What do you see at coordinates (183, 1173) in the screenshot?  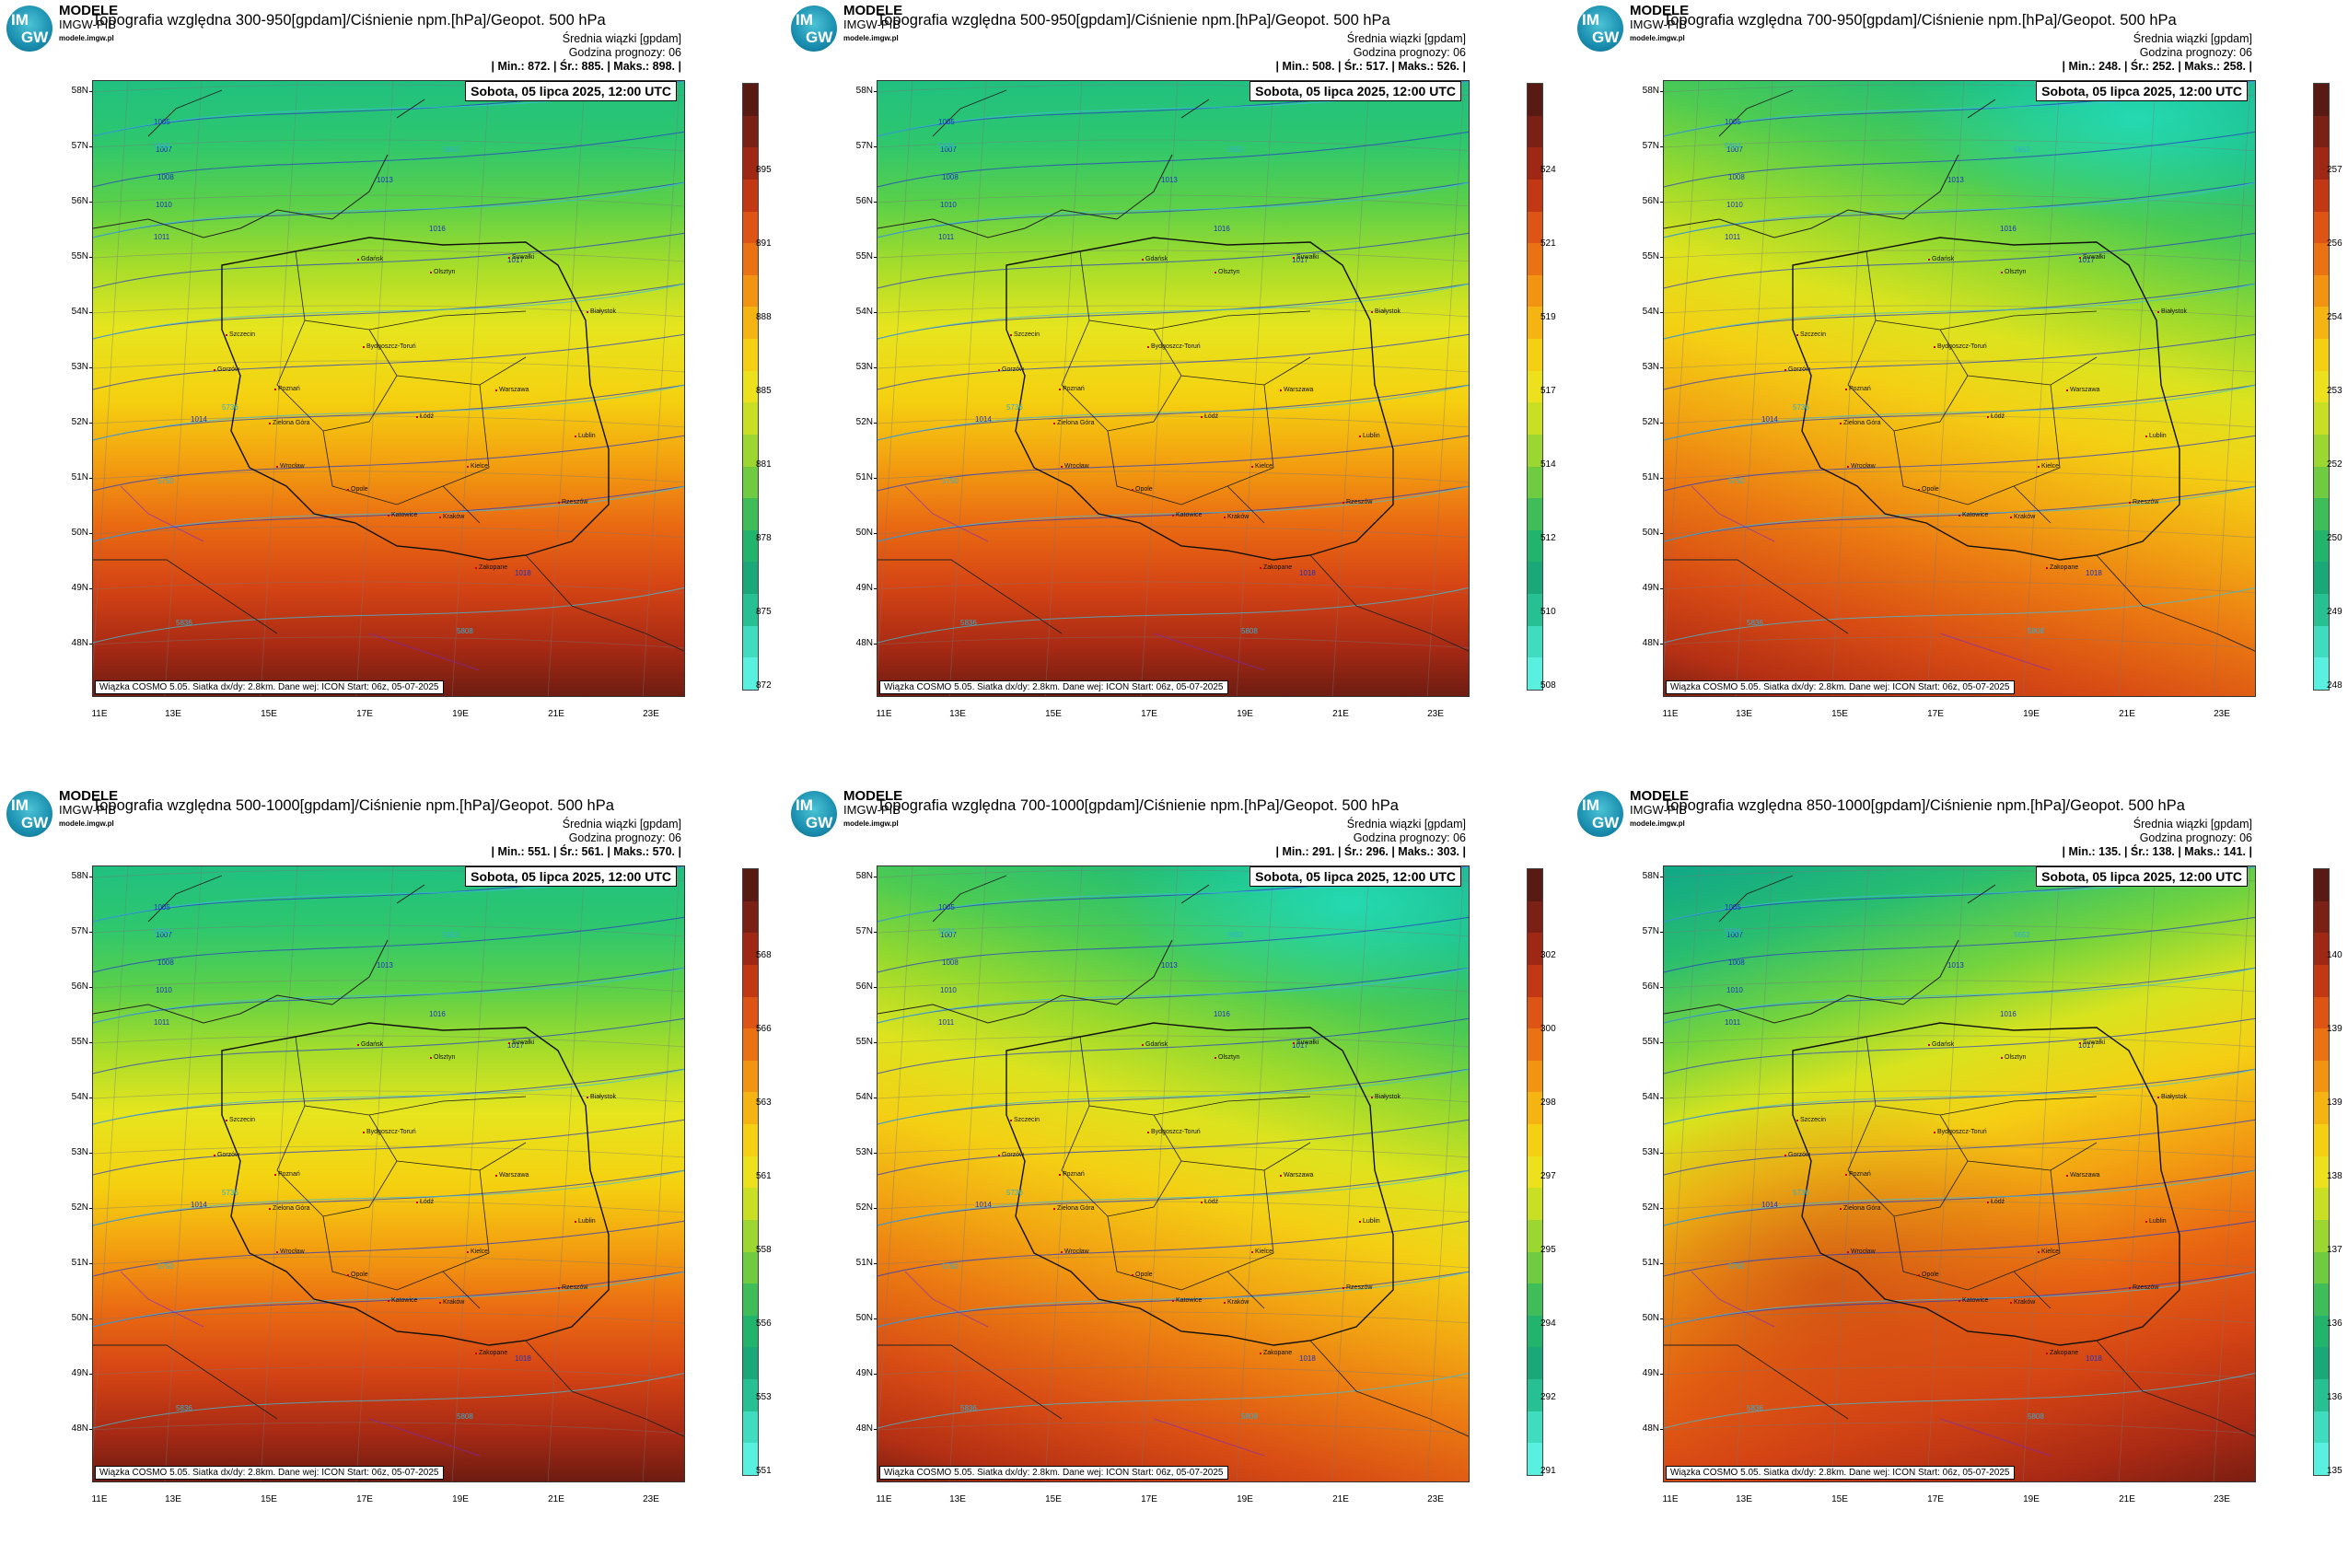 I see `longitude-line` at bounding box center [183, 1173].